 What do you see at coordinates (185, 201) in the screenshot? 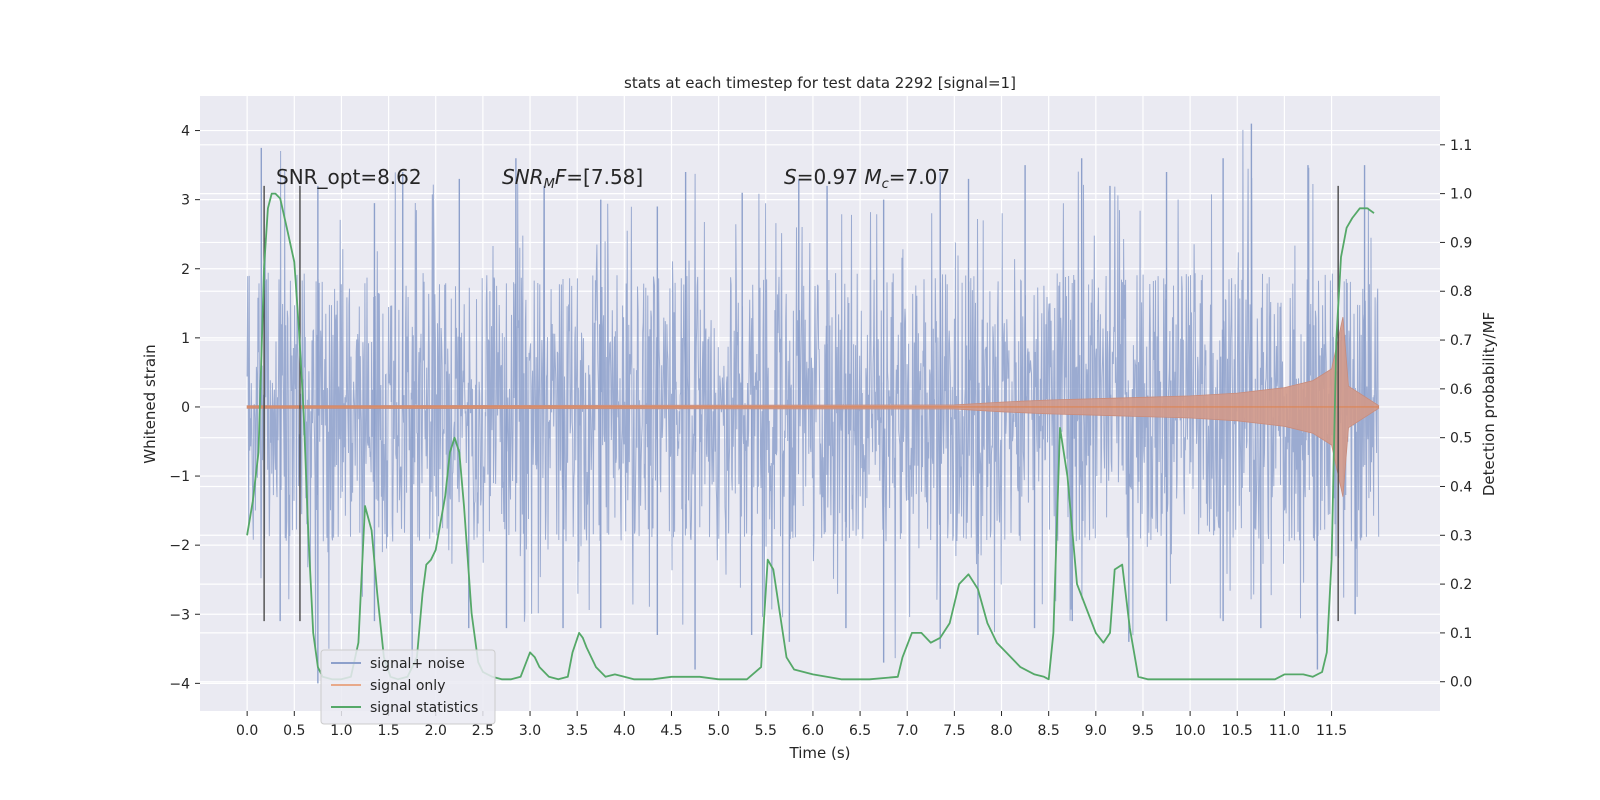
I see `y-tick-label: 3` at bounding box center [185, 201].